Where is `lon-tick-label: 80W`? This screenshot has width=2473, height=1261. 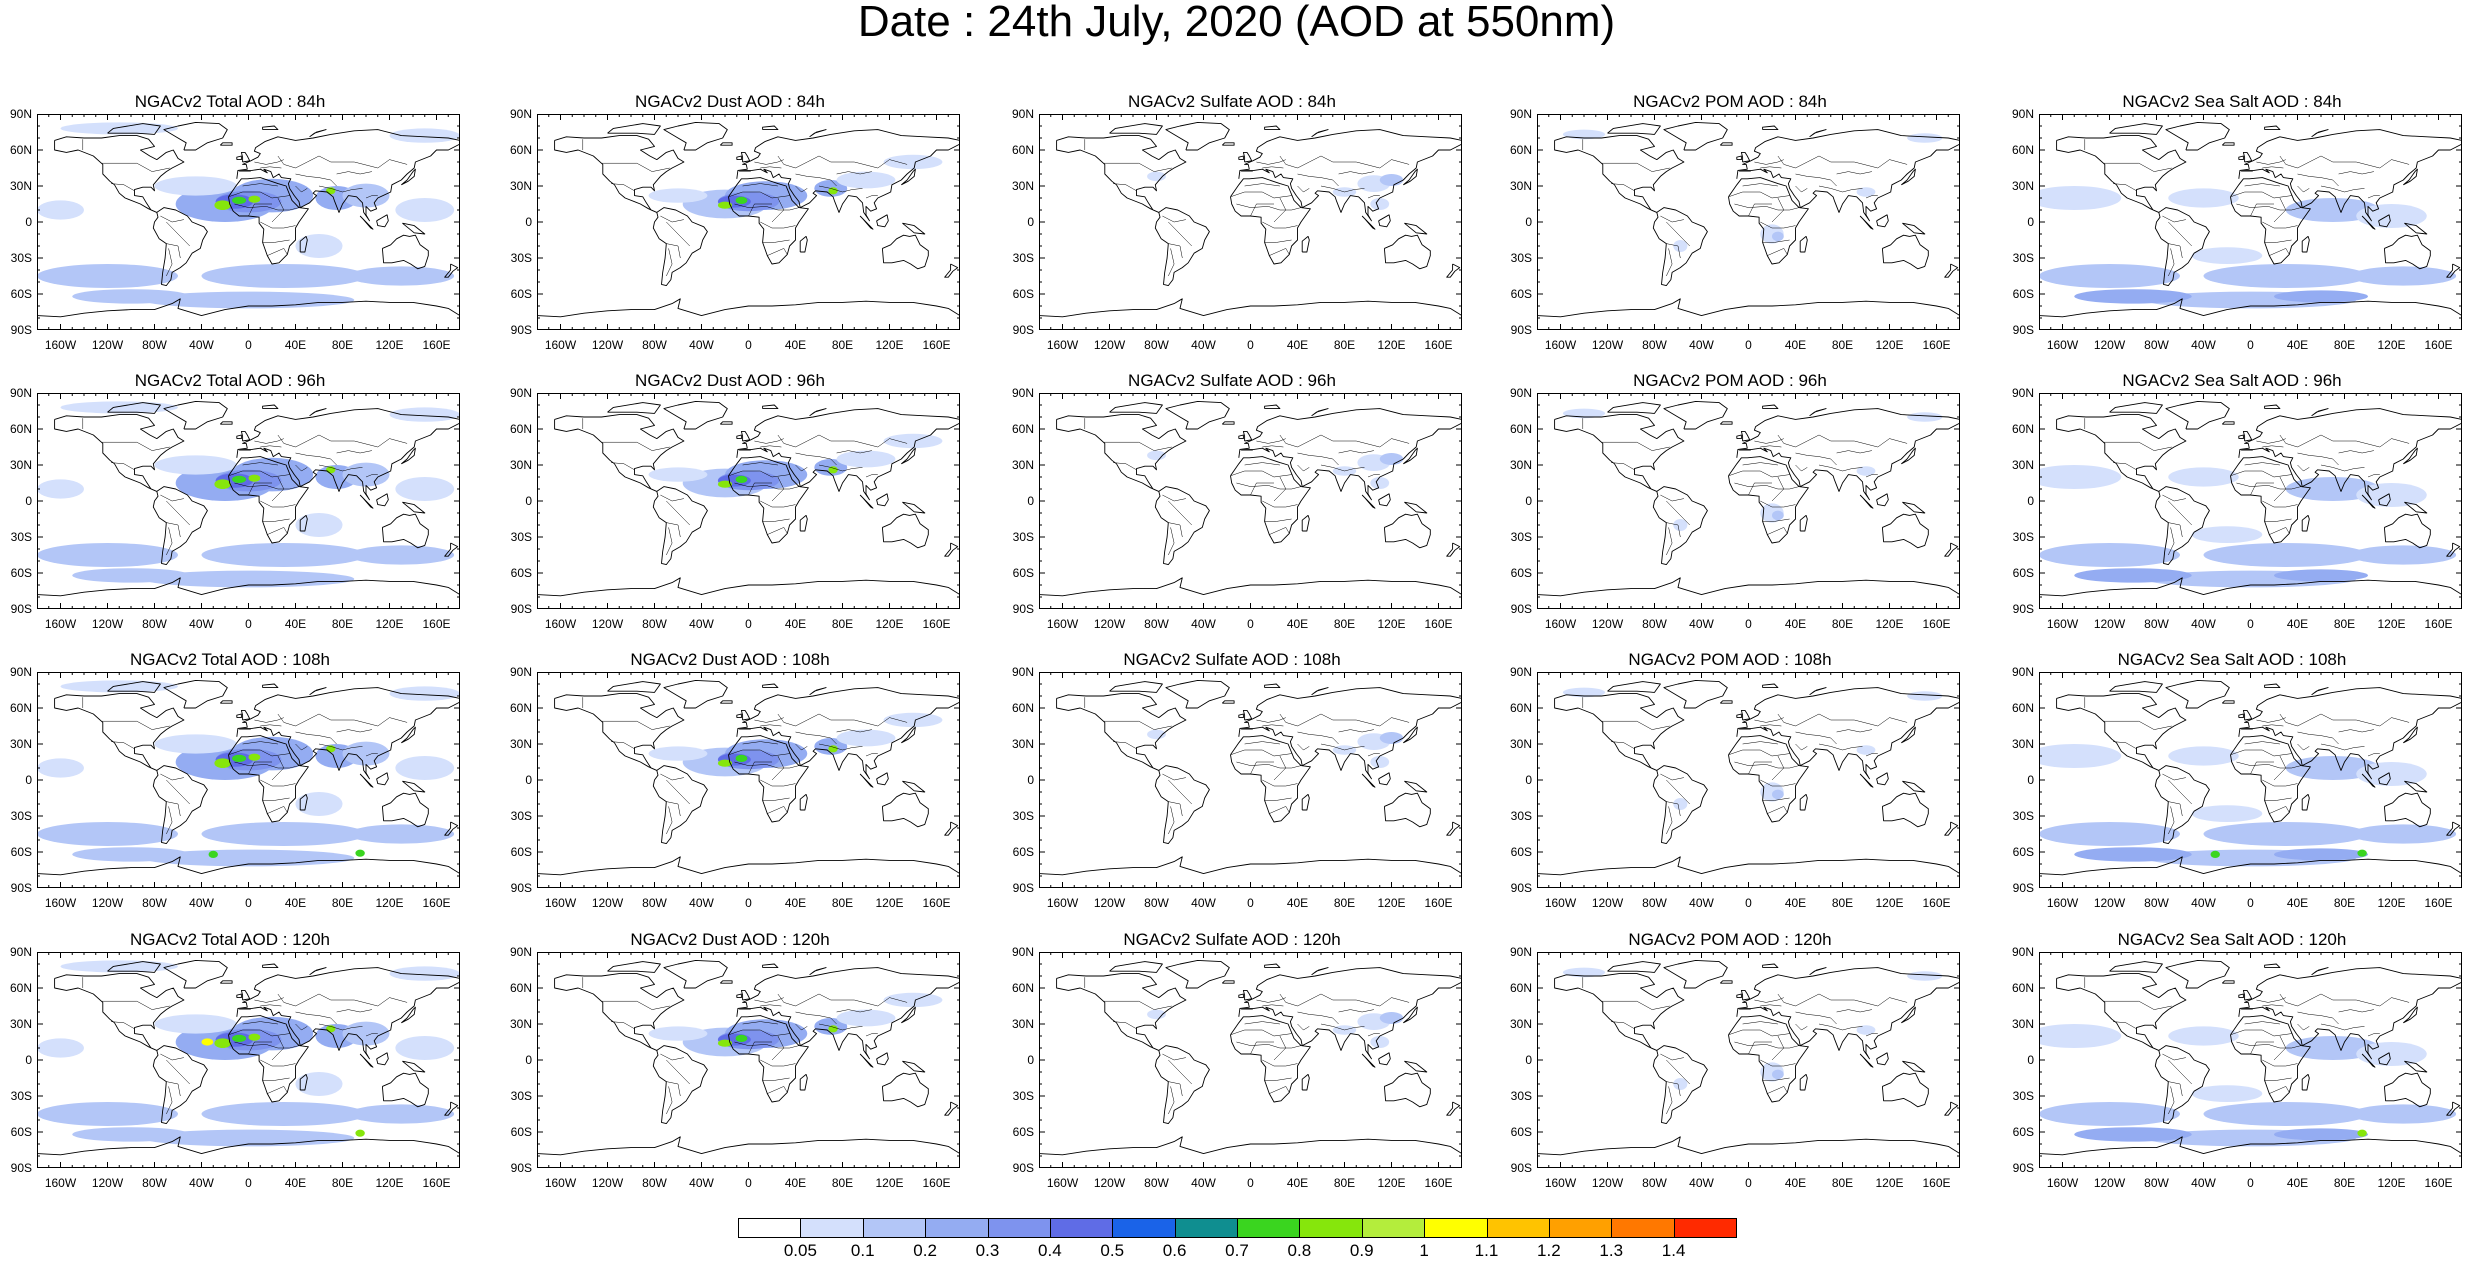 lon-tick-label: 80W is located at coordinates (154, 624).